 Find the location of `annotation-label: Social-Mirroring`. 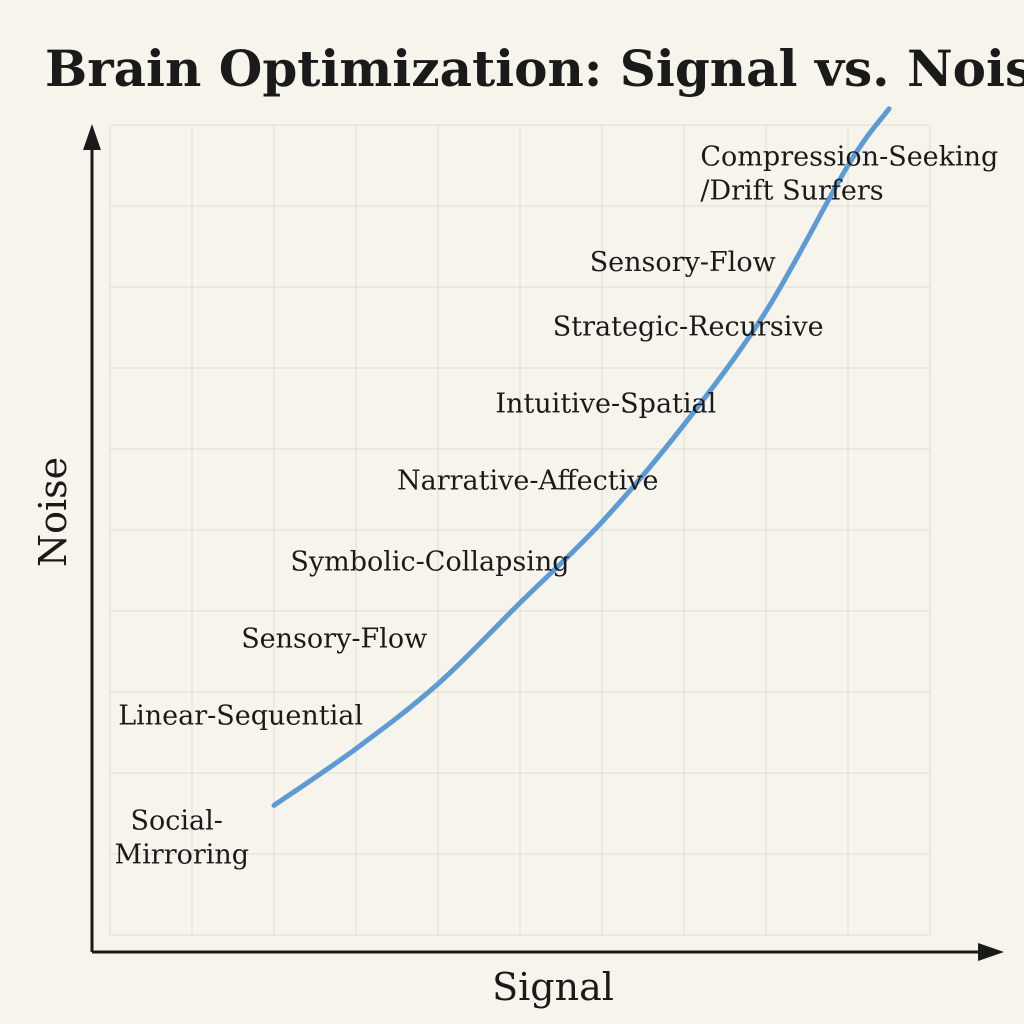

annotation-label: Social-Mirroring is located at coordinates (182, 838).